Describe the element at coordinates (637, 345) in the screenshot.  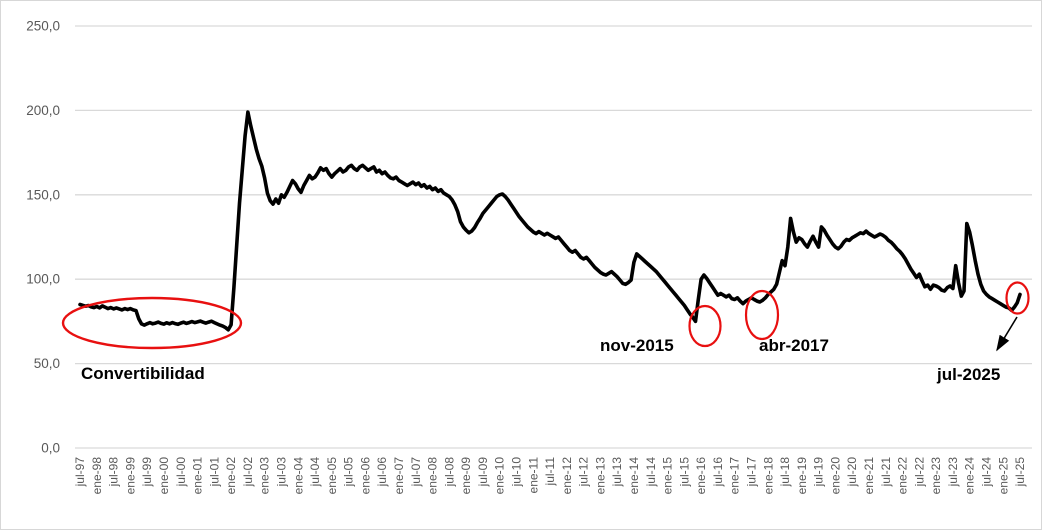
I see `annotation-label-nov-2015: nov-2015` at that location.